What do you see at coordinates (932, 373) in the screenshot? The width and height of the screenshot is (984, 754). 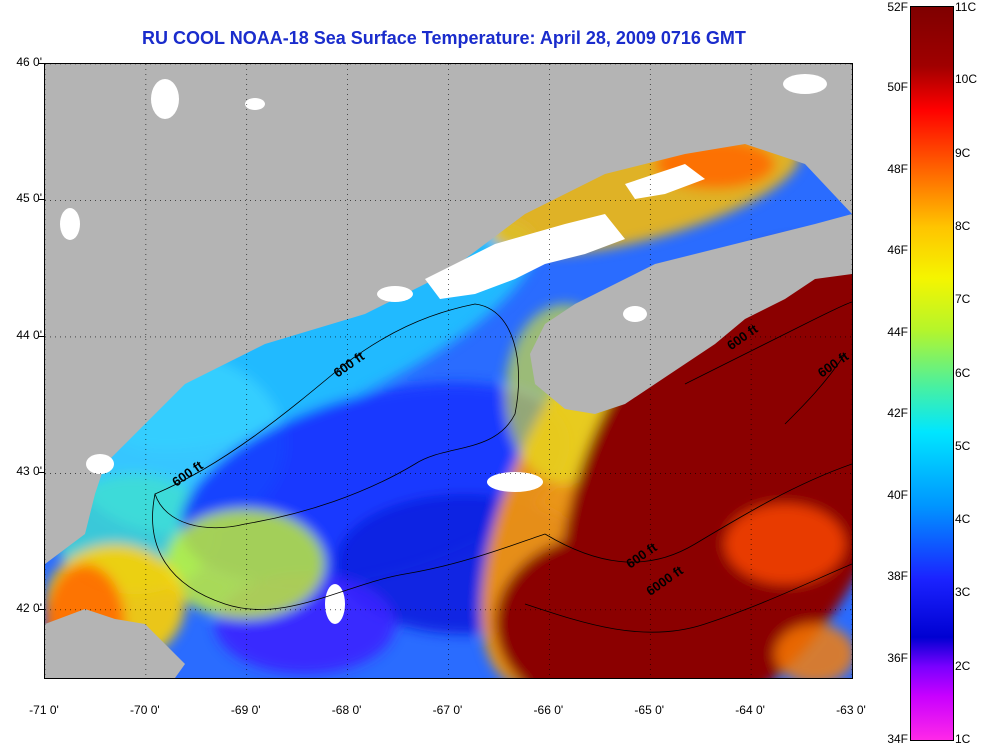 I see `temperature-colorbar` at bounding box center [932, 373].